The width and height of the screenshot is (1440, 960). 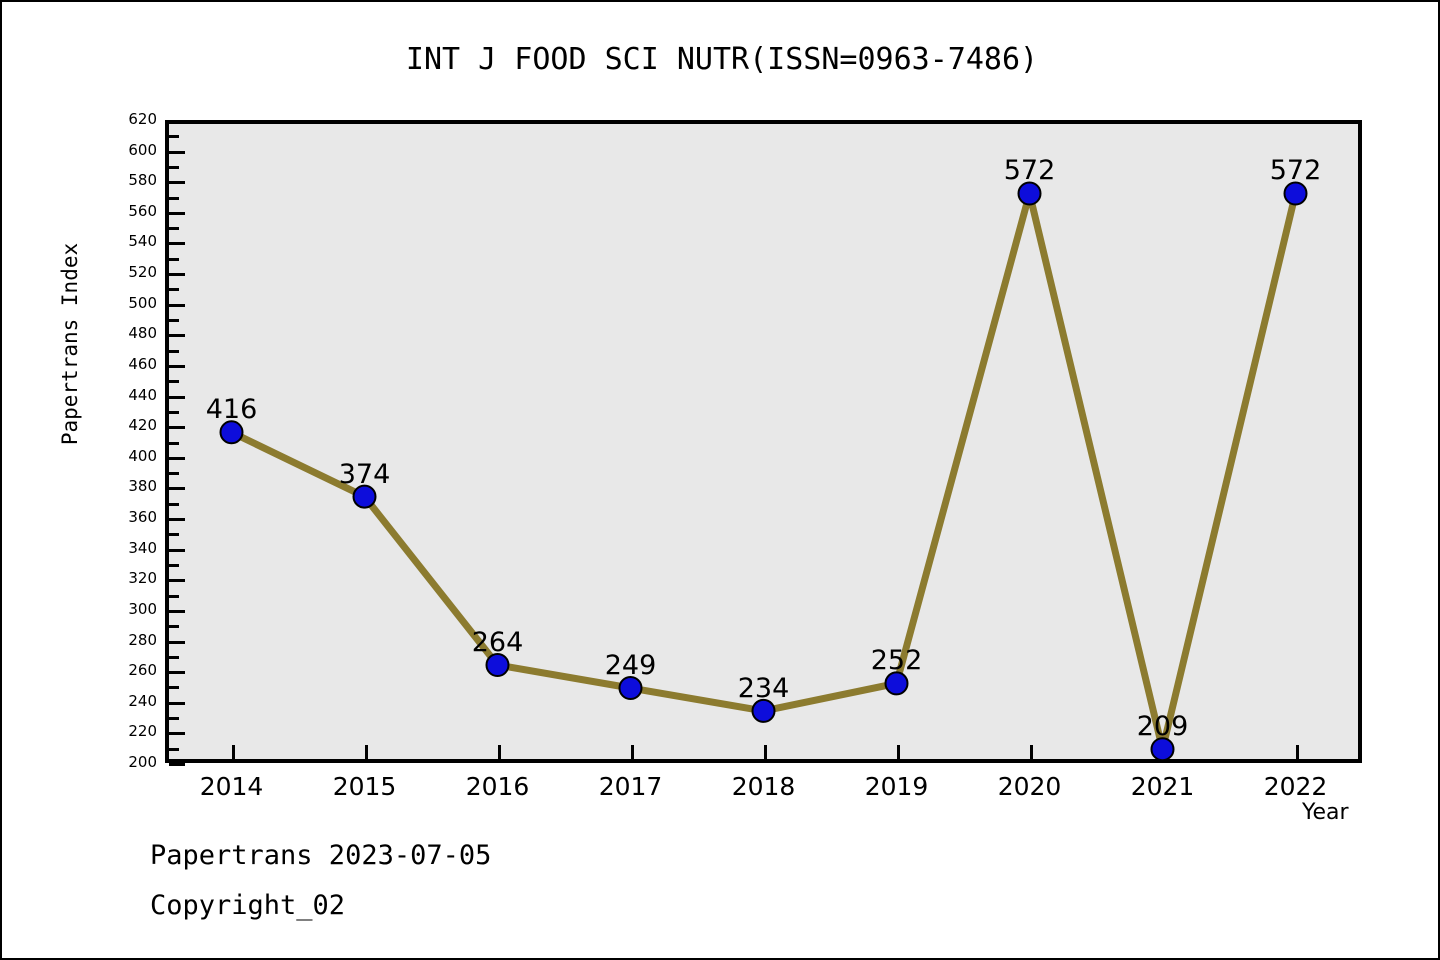 What do you see at coordinates (142, 149) in the screenshot?
I see `y-axis-tick-label: 600` at bounding box center [142, 149].